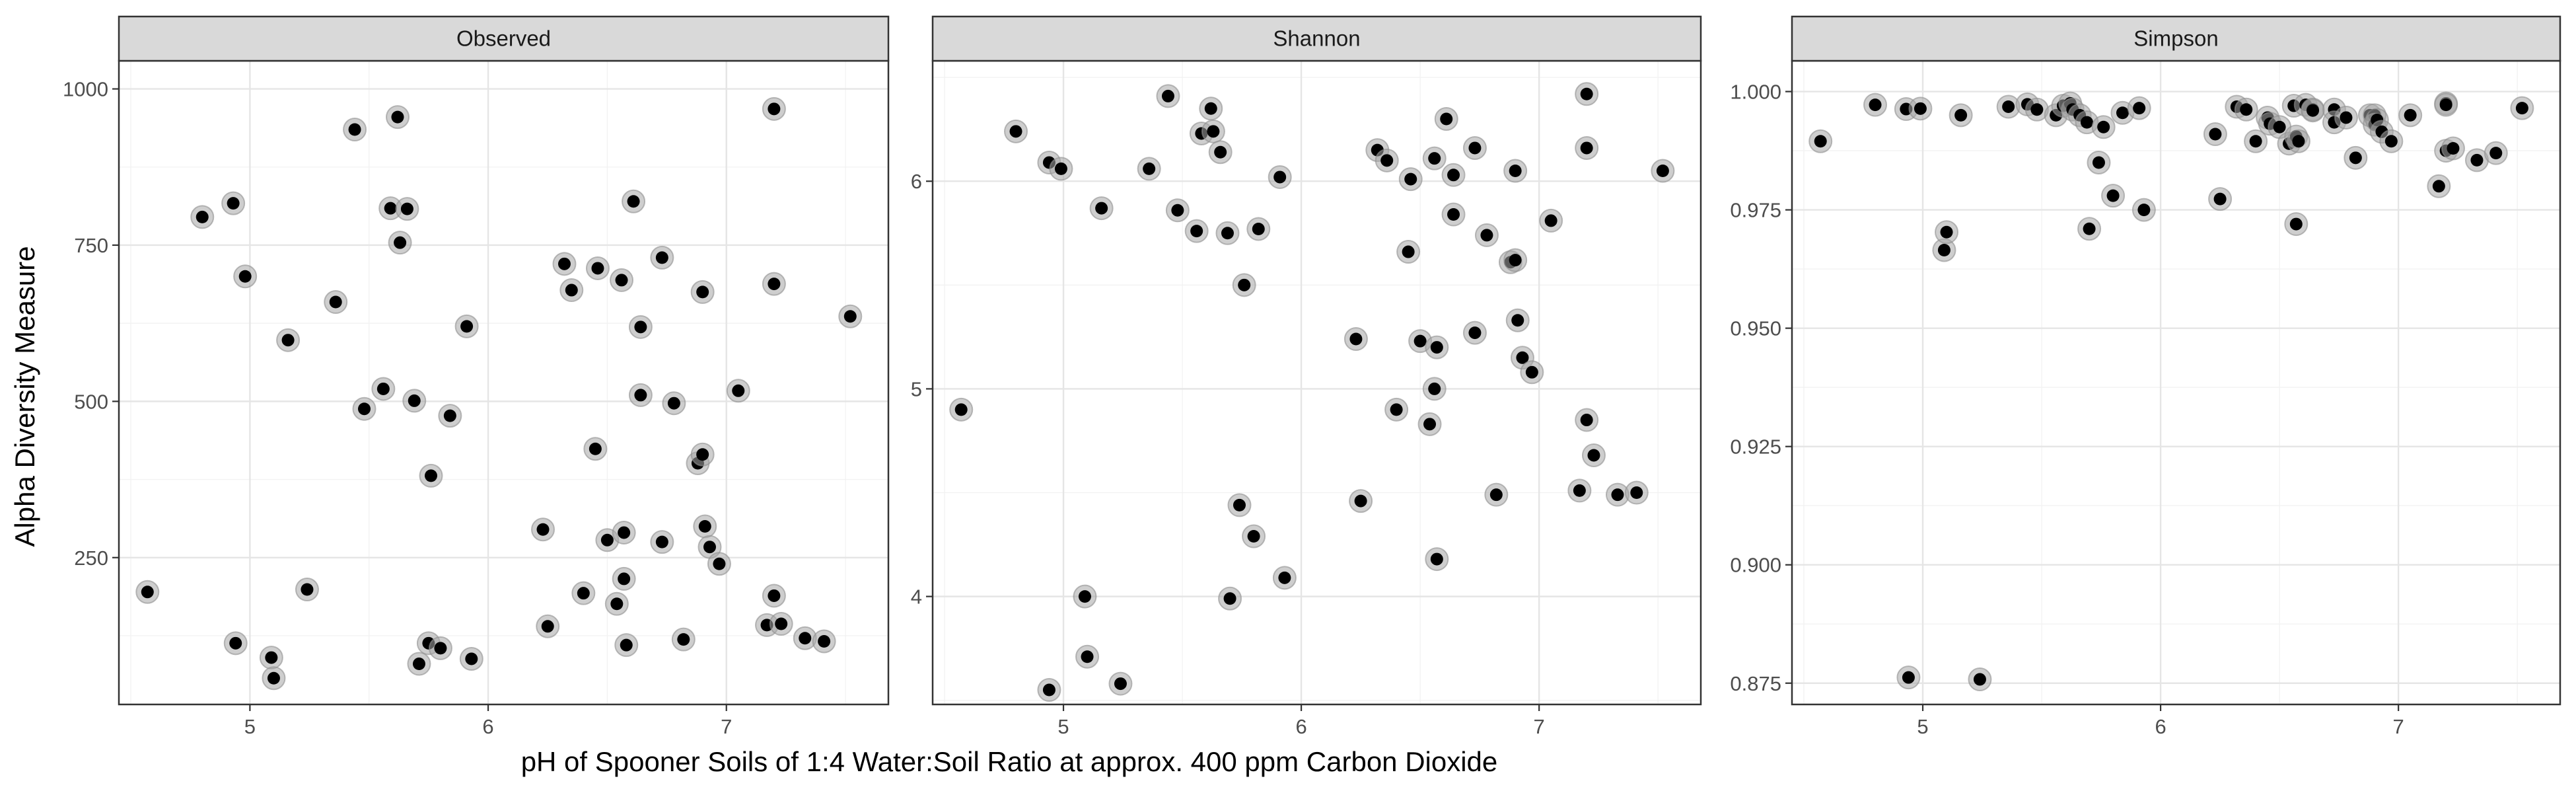  Describe the element at coordinates (250, 727) in the screenshot. I see `x-tick-label: 5` at that location.